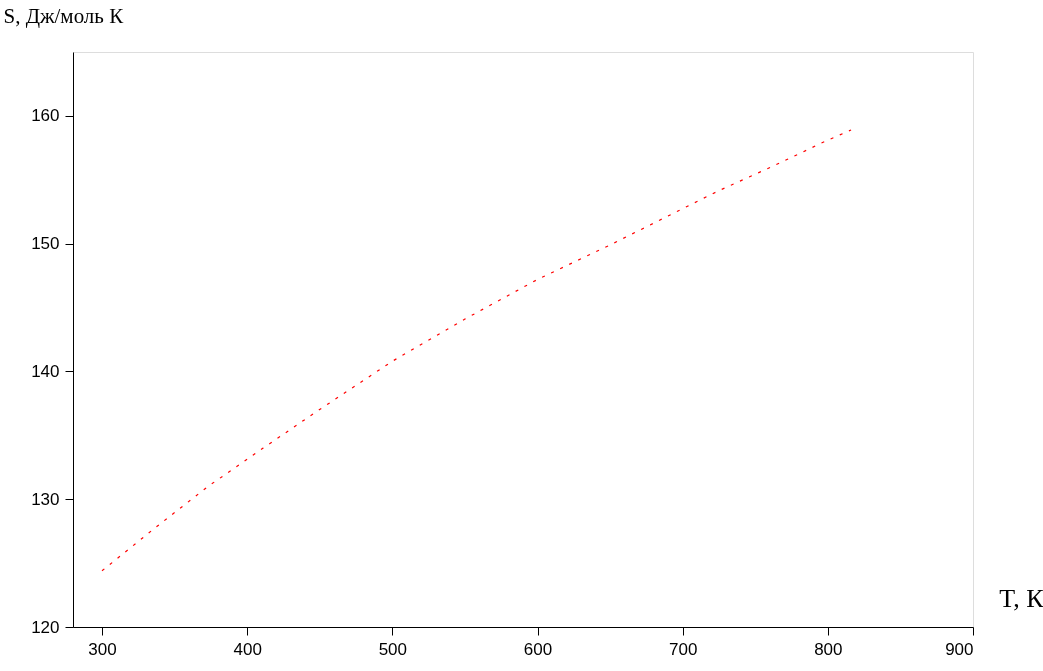 This screenshot has width=1043, height=671. I want to click on x-tick-label: 500, so click(393, 649).